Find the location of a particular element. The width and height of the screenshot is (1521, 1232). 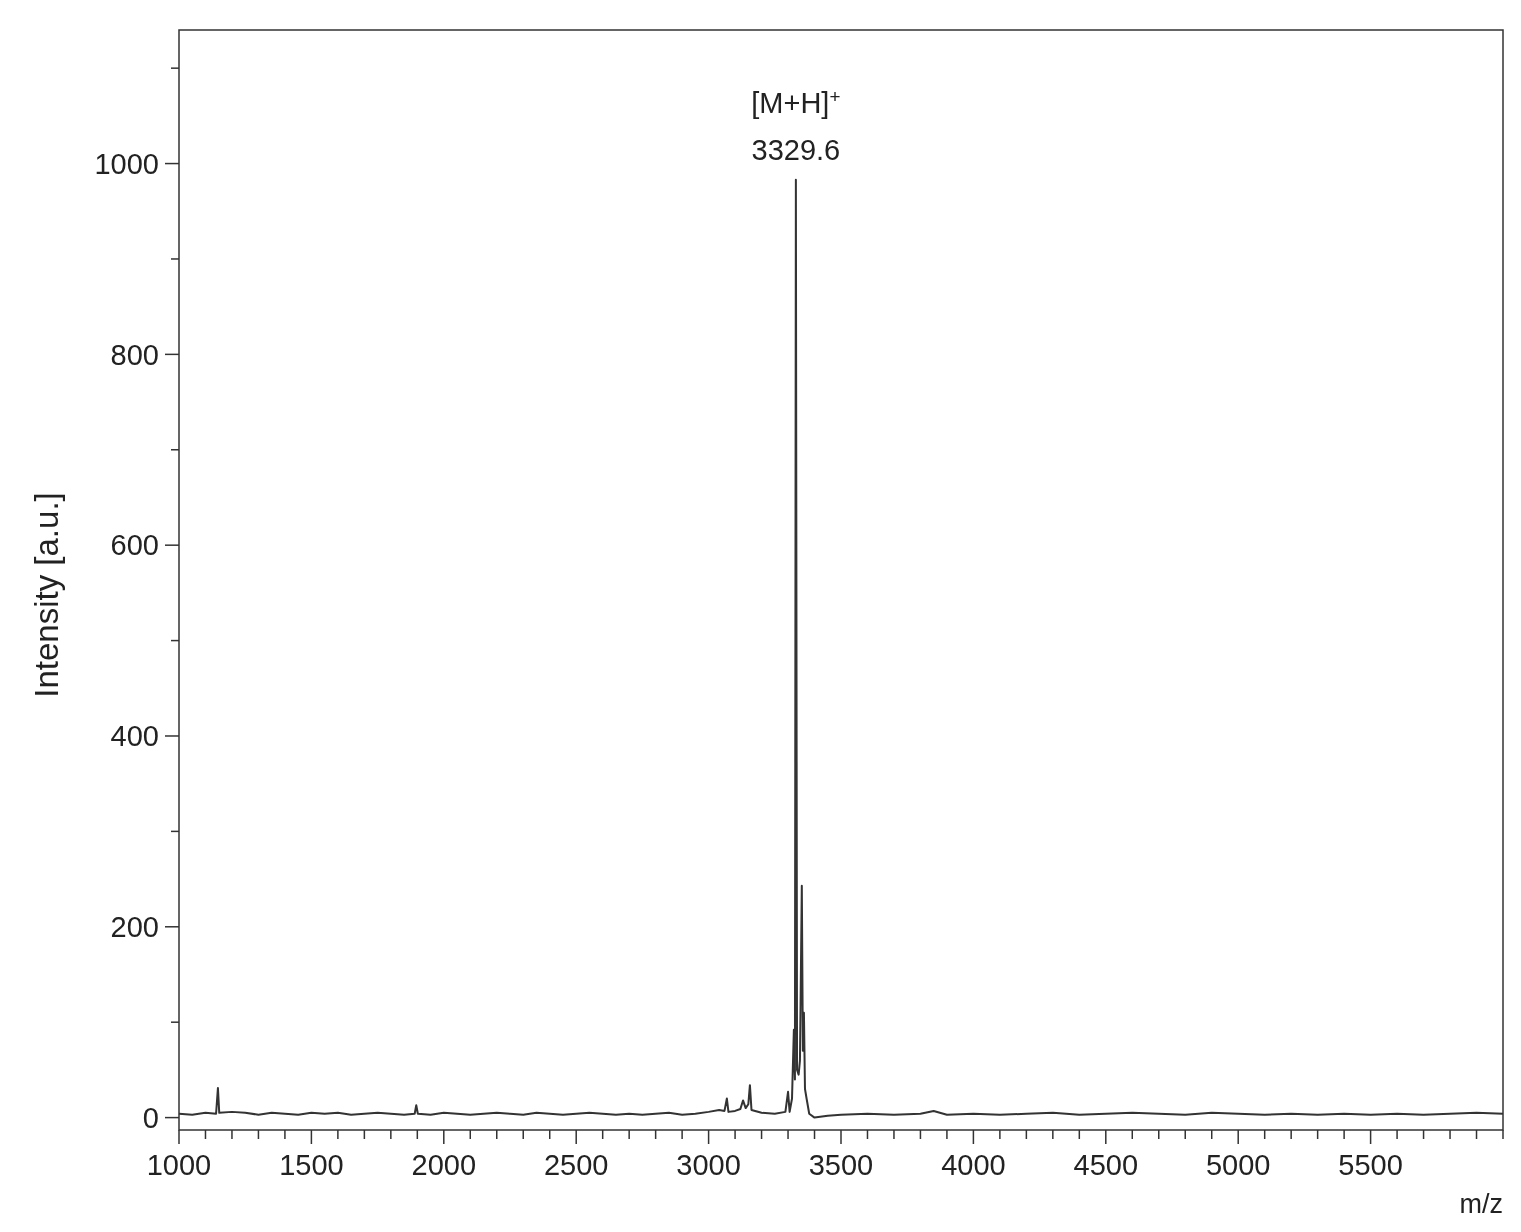

annotation: [M+H]$^{+}$ is located at coordinates (796, 102).